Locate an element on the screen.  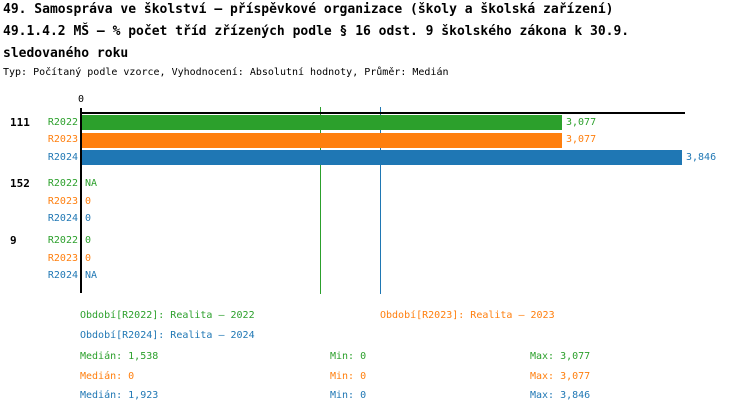
stat-median-r2022: Medián: 1,538 is located at coordinates (119, 356).